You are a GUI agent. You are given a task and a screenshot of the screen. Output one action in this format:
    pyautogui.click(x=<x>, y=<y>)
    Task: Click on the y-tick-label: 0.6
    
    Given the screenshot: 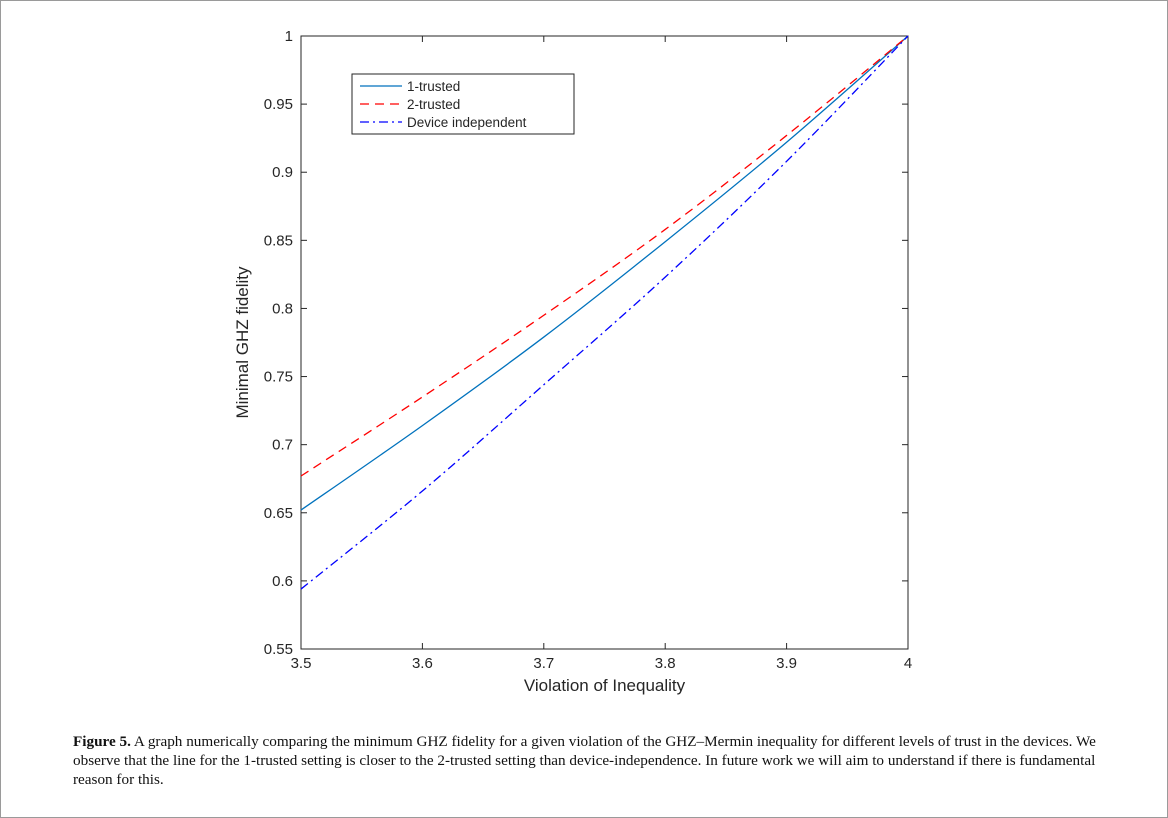 What is the action you would take?
    pyautogui.click(x=282, y=581)
    